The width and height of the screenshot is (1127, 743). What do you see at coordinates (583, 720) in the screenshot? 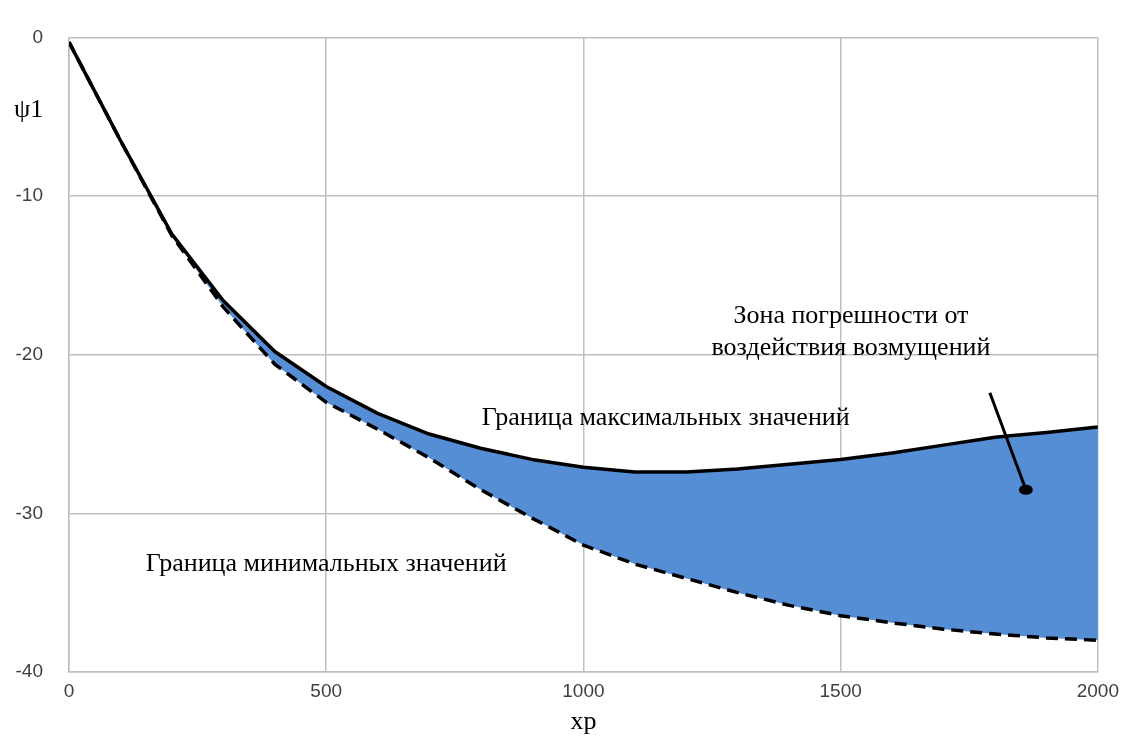
I see `x-axis-title: xp` at bounding box center [583, 720].